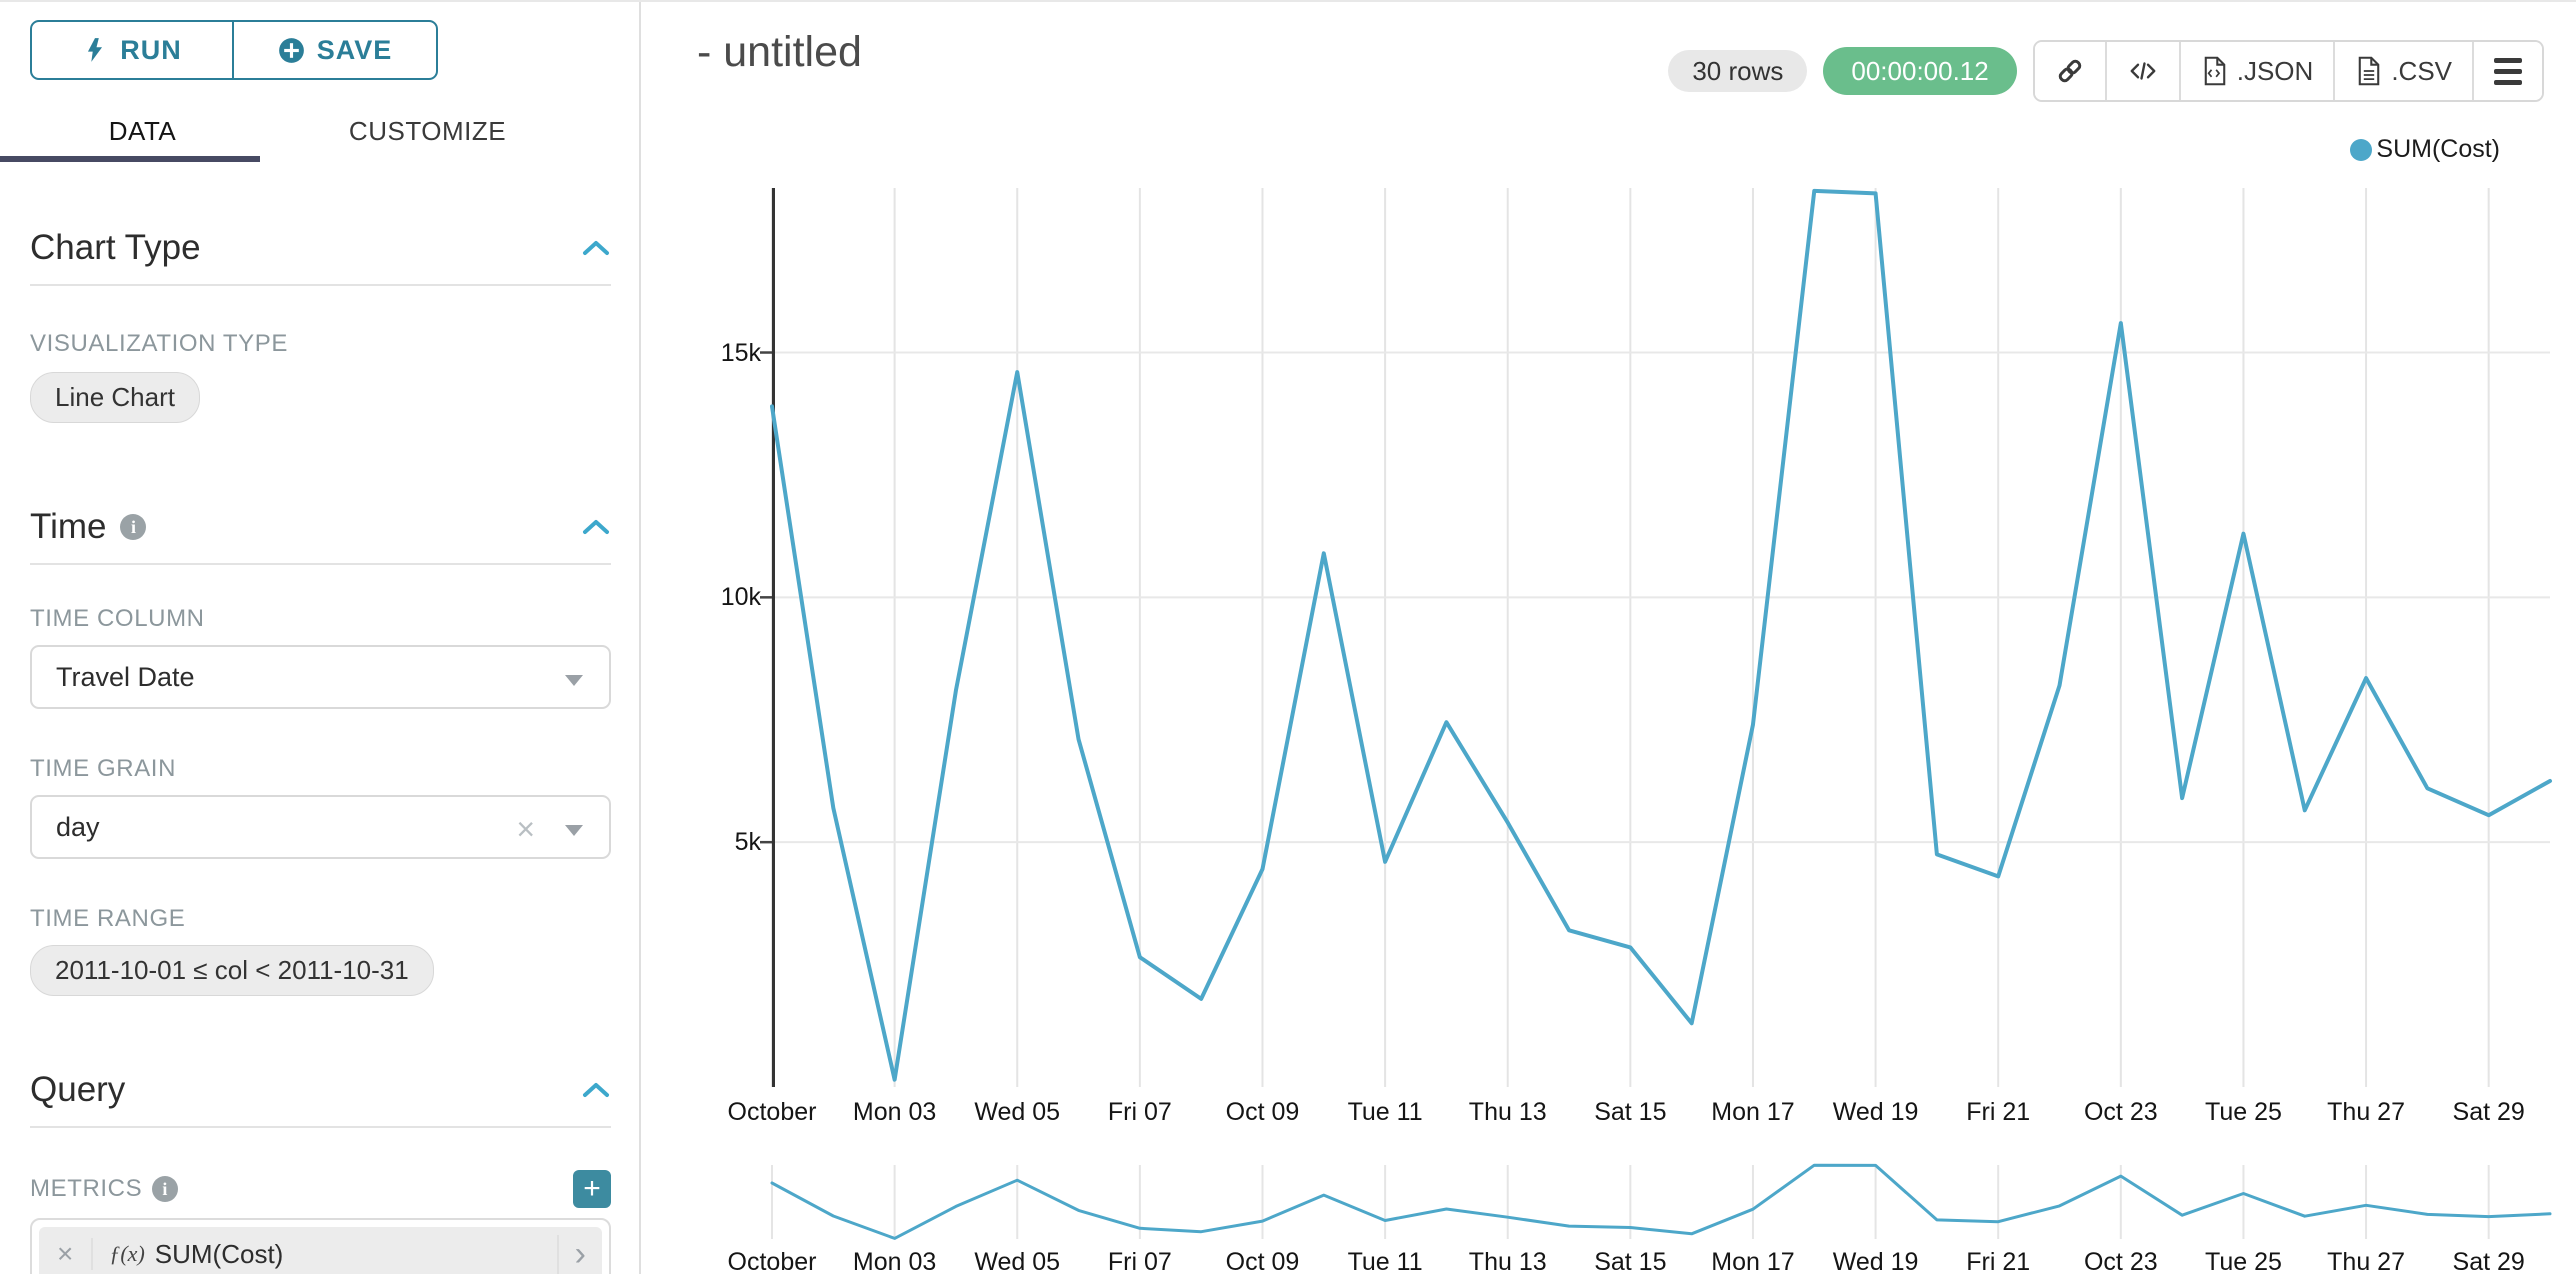  What do you see at coordinates (142, 131) in the screenshot?
I see `tab-data: DATA` at bounding box center [142, 131].